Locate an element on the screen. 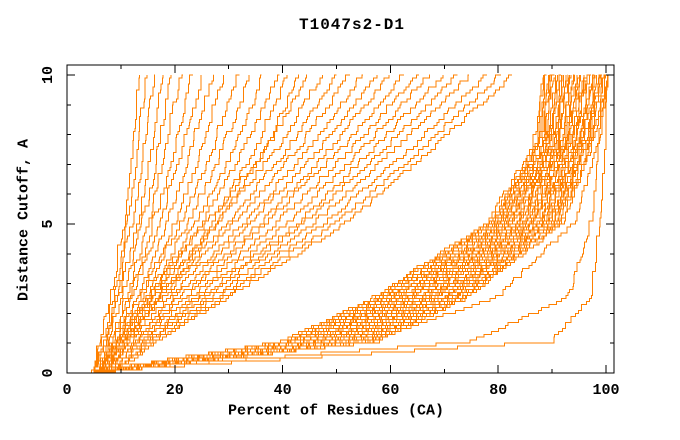 Image resolution: width=680 pixels, height=440 pixels. x-axis-title: Percent of Residues (CA) is located at coordinates (336, 411).